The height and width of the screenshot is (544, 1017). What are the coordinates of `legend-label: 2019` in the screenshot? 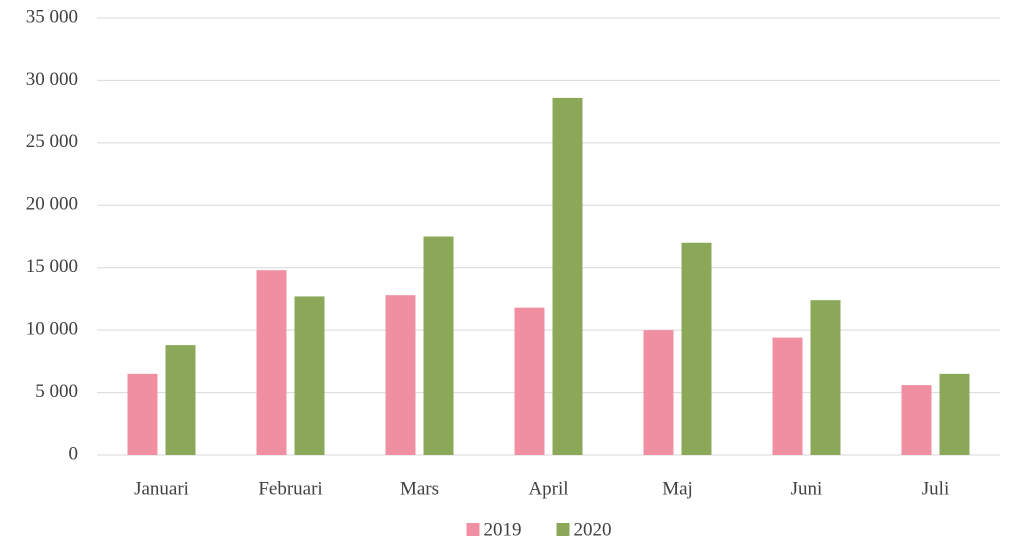 It's located at (503, 529).